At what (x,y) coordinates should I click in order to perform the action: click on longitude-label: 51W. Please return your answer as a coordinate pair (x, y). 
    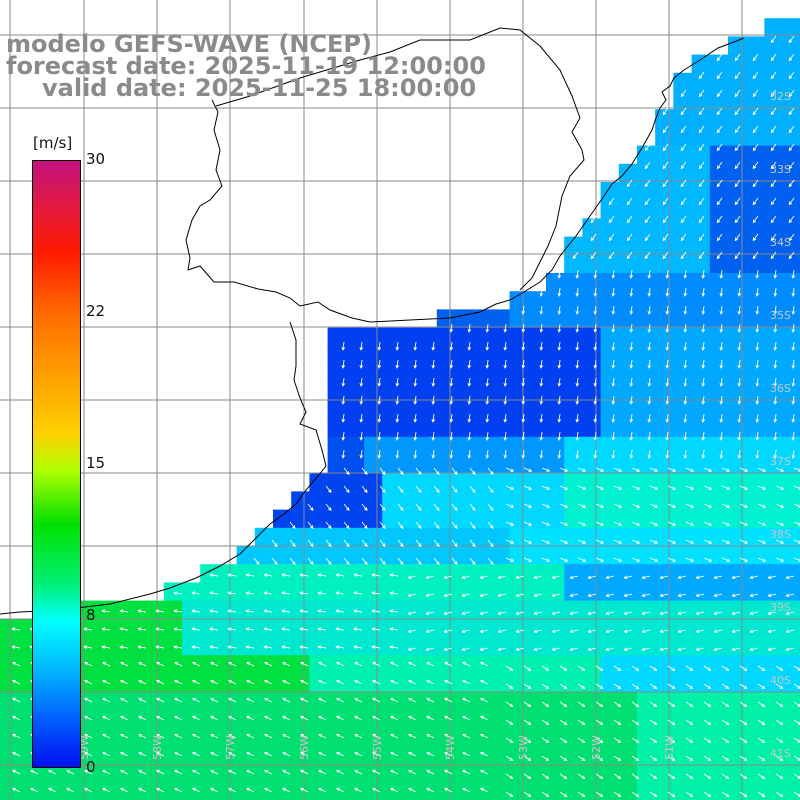
    Looking at the image, I should click on (669, 747).